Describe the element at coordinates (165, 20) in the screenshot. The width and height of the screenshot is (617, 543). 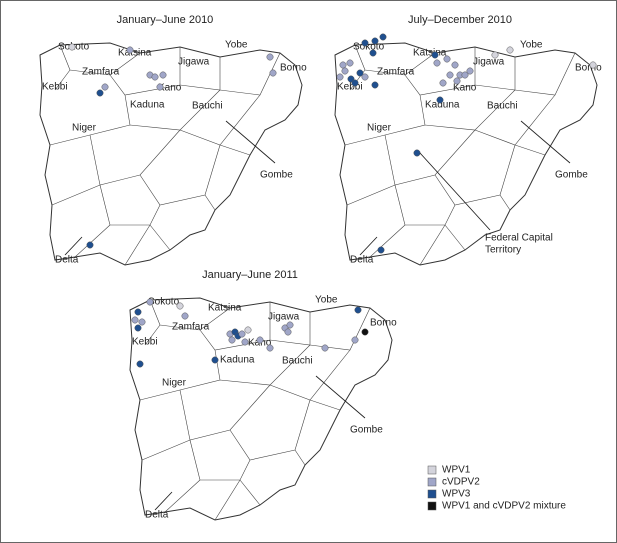
I see `map-title: January–June 2010` at that location.